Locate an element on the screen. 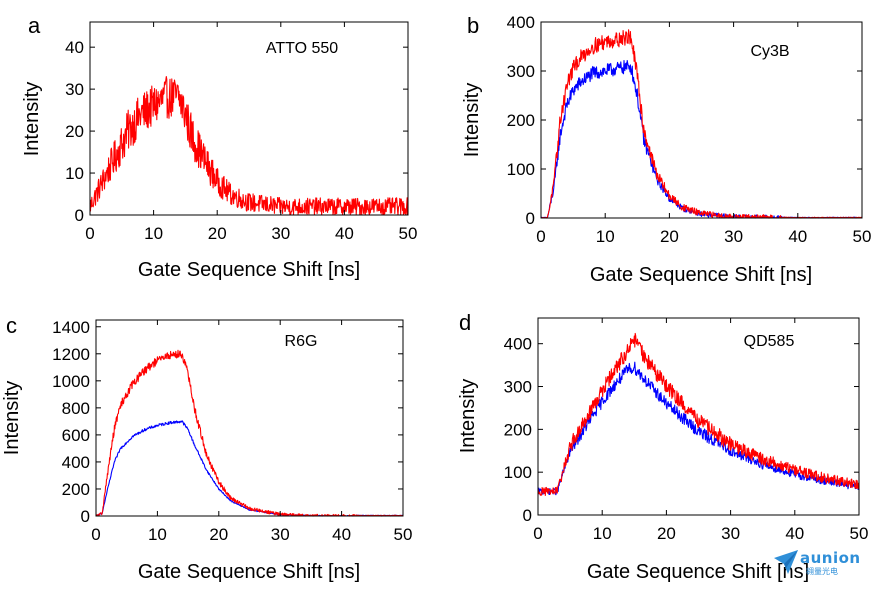 This screenshot has width=882, height=590. sample-annotation: Cy3B is located at coordinates (769, 51).